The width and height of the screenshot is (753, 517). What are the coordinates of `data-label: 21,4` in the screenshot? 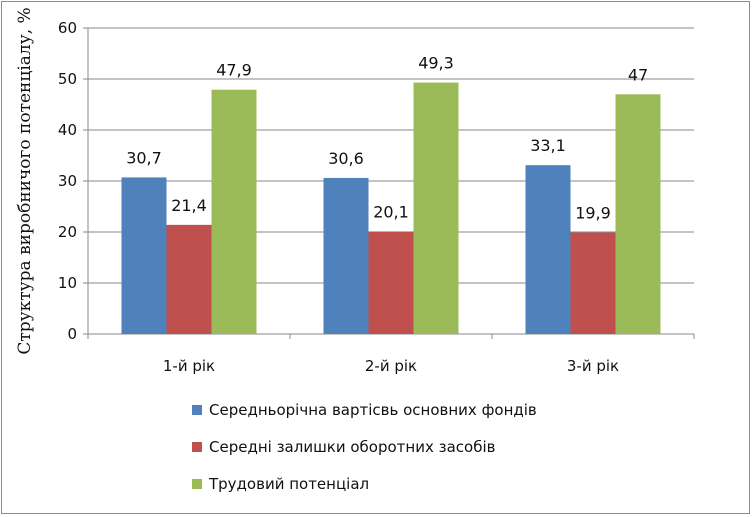 It's located at (189, 205).